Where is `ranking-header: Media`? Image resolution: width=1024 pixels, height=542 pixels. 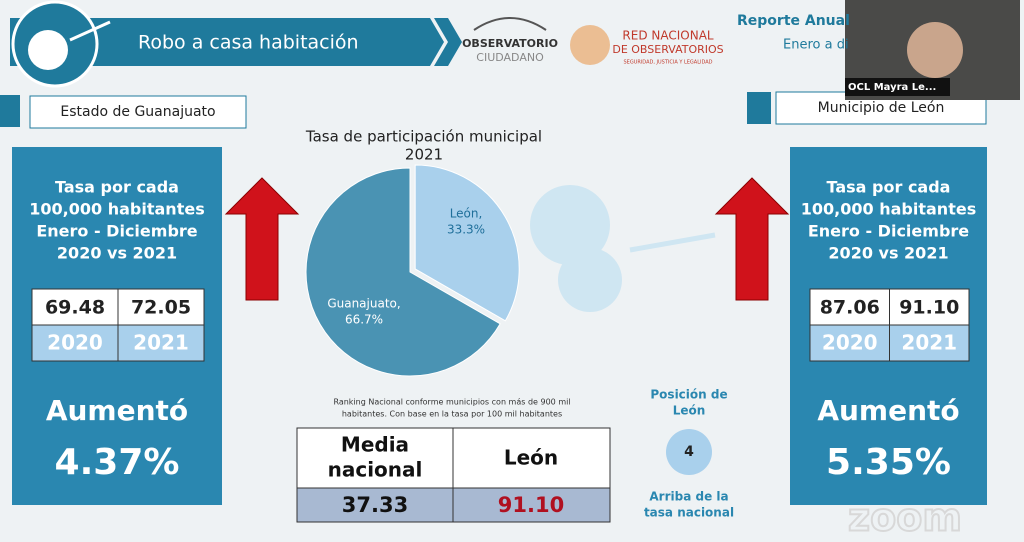
ranking-header: Media is located at coordinates (375, 445).